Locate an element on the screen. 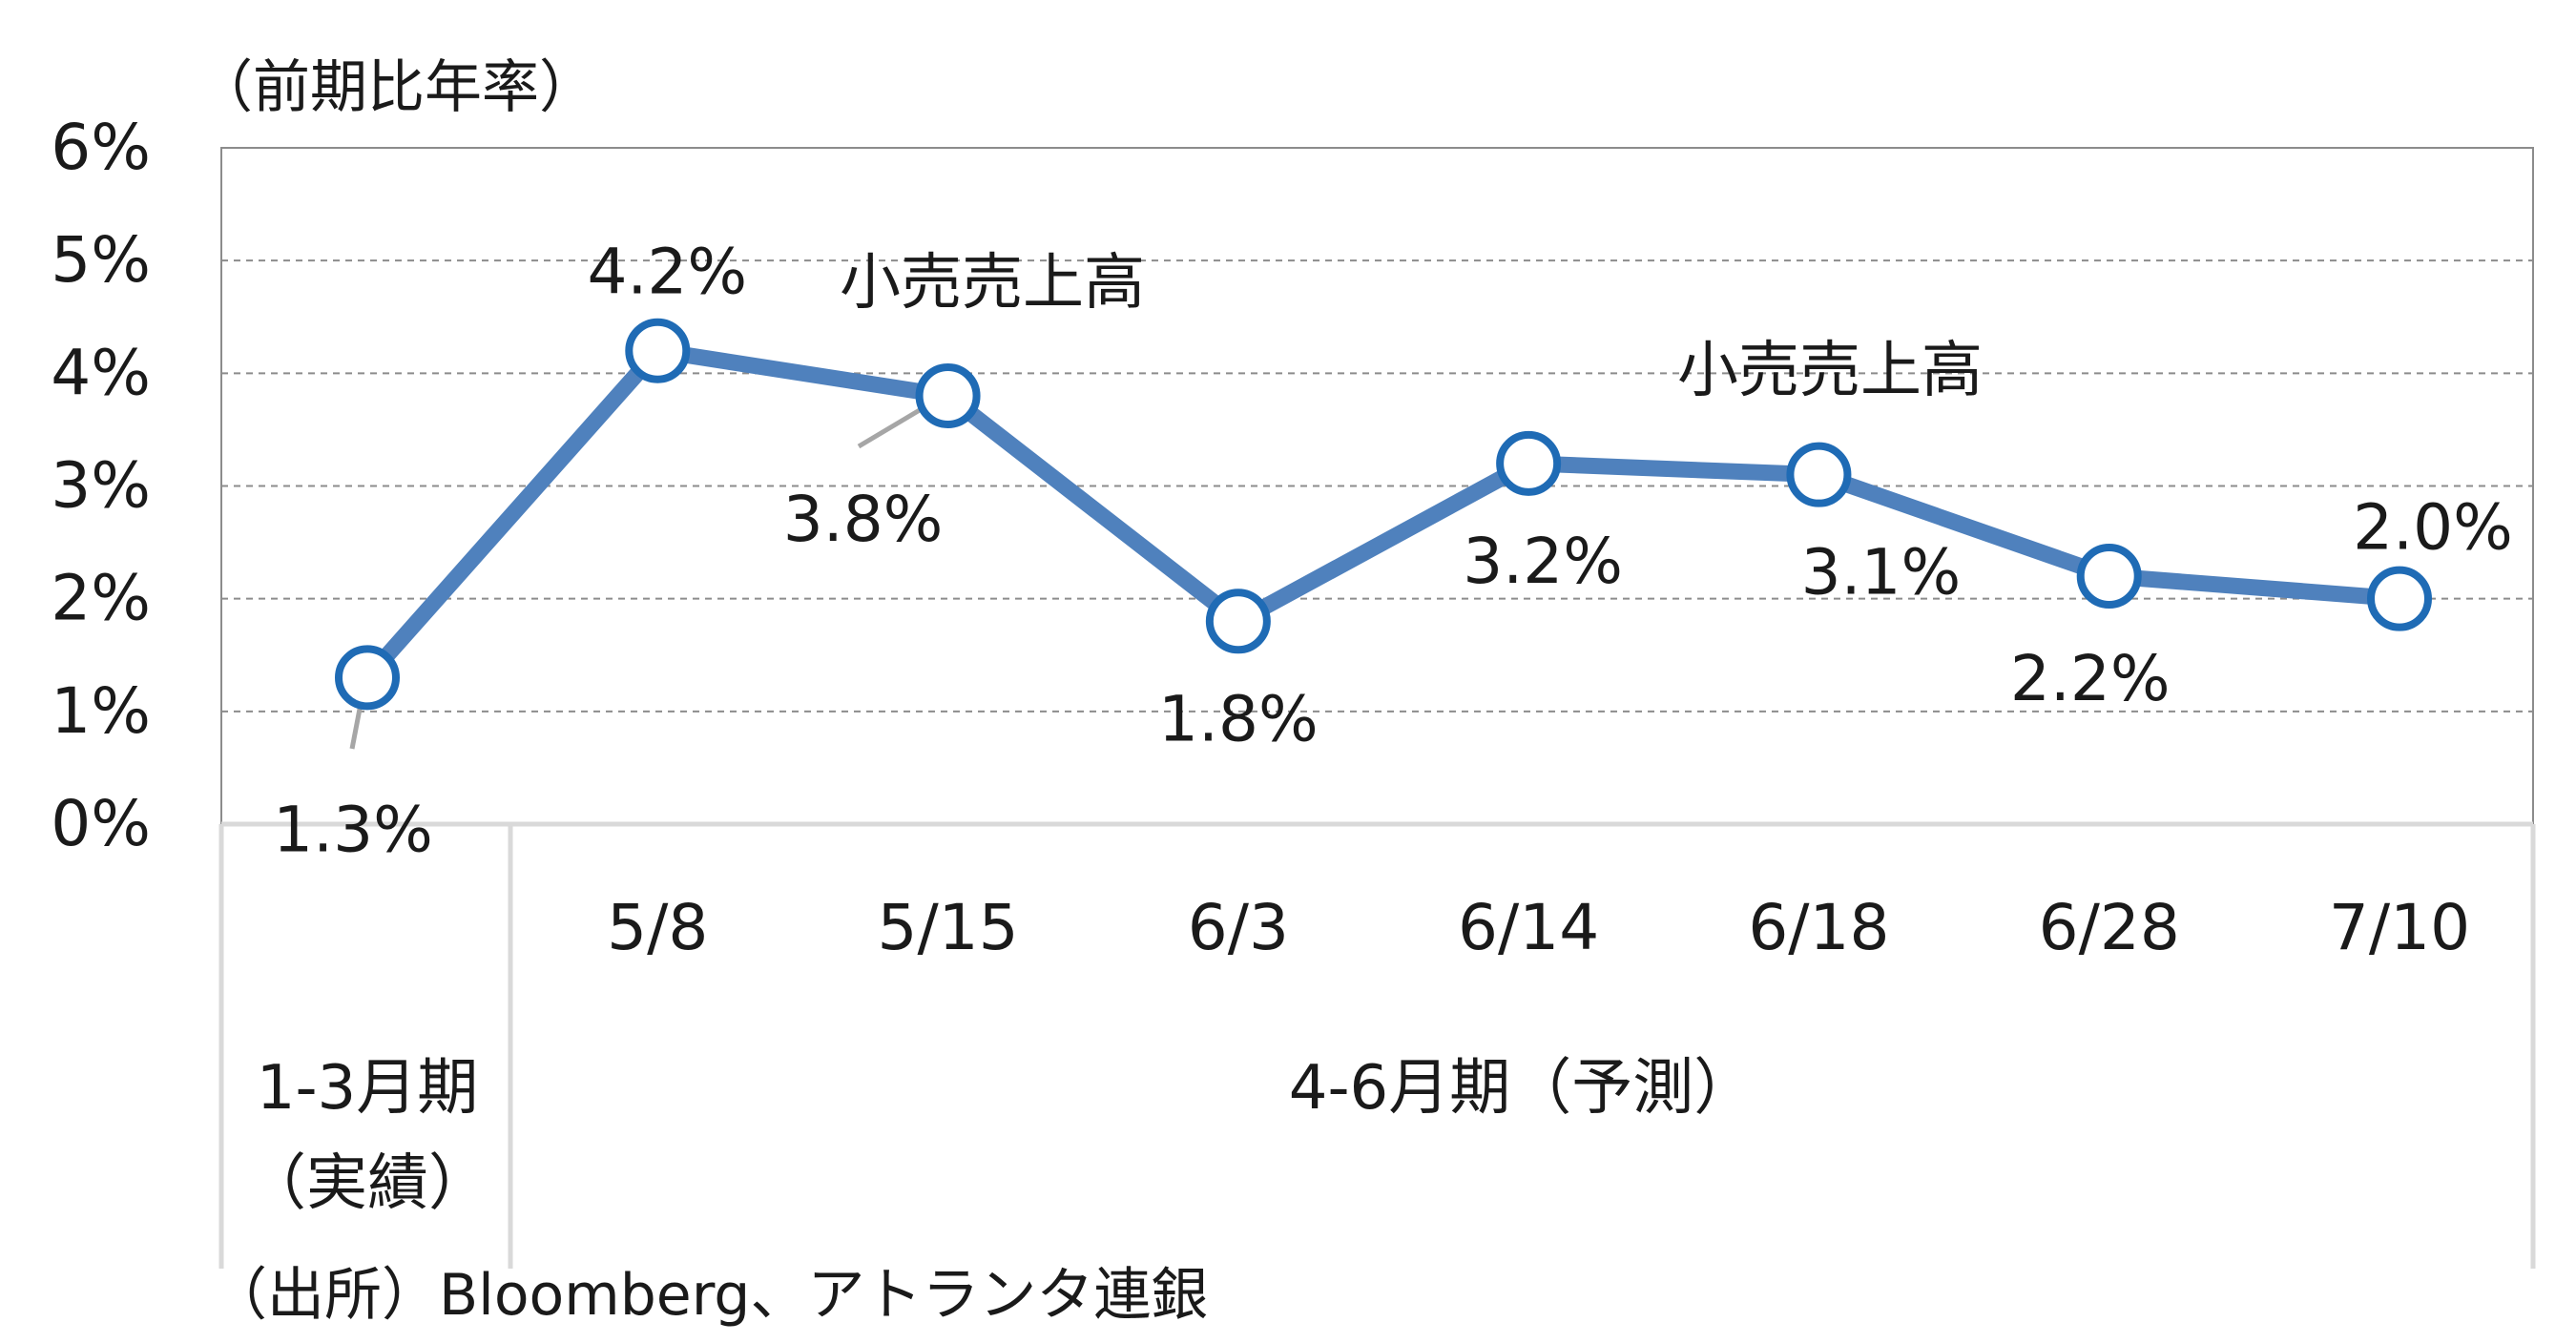  y-tick-label: 4% is located at coordinates (101, 372).